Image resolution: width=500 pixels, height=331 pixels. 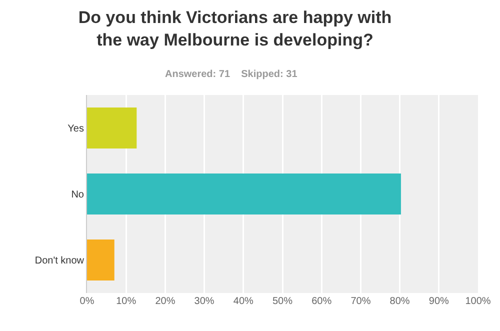 What do you see at coordinates (400, 301) in the screenshot?
I see `x-tick-label: 80%` at bounding box center [400, 301].